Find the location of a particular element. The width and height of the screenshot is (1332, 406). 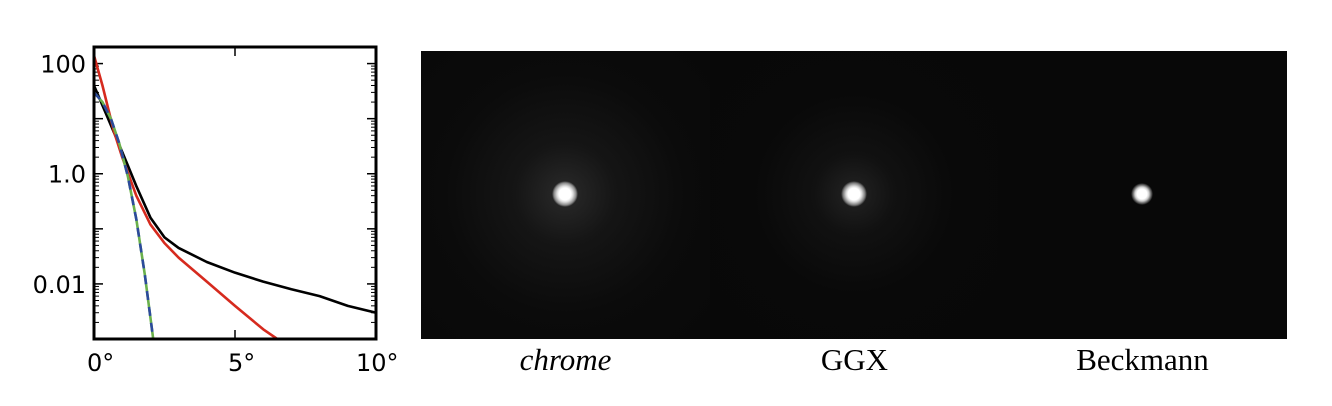

plot-lines is located at coordinates (235, 197).